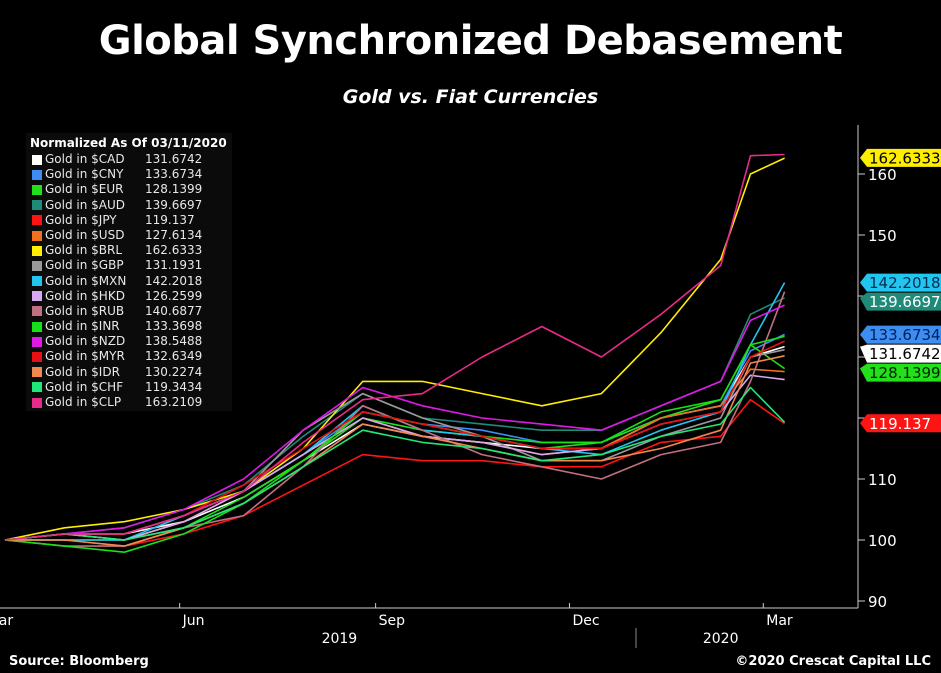  What do you see at coordinates (132, 235) in the screenshot?
I see `legend-item: Gold in $USD 127.6134` at bounding box center [132, 235].